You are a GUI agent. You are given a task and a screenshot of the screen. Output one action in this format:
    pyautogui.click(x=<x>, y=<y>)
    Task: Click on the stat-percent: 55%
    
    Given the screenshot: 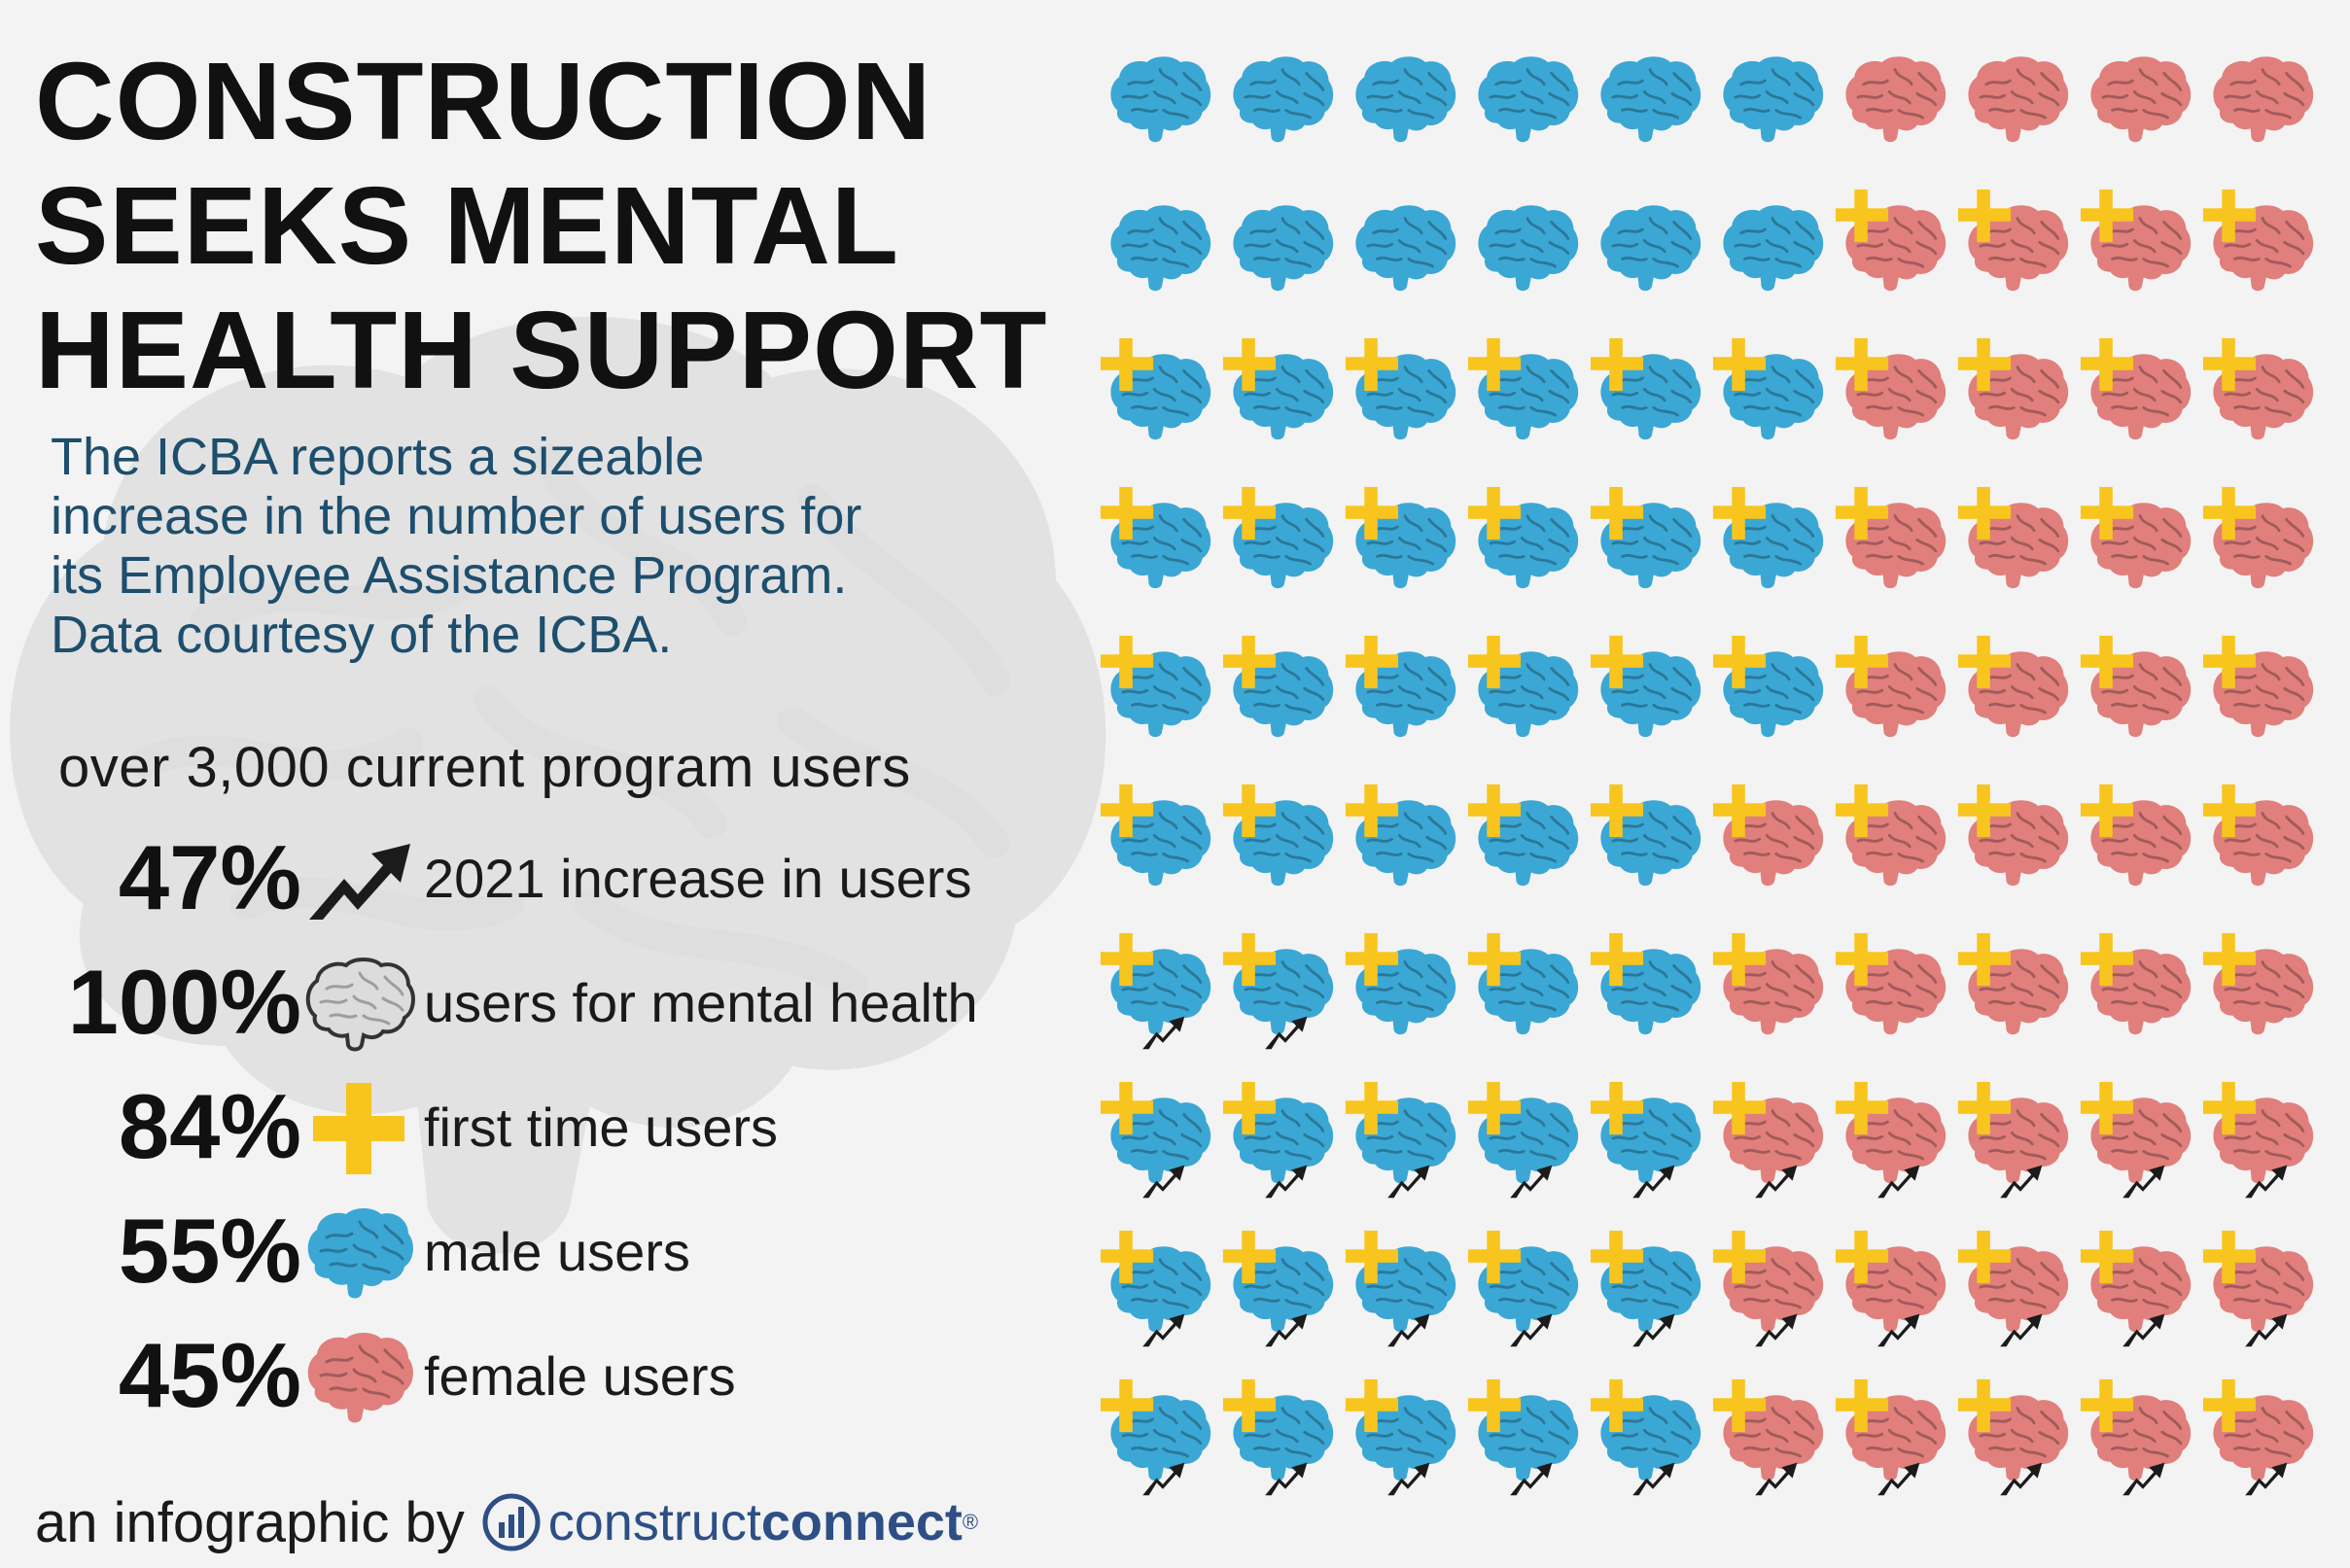 What is the action you would take?
    pyautogui.click(x=209, y=1251)
    